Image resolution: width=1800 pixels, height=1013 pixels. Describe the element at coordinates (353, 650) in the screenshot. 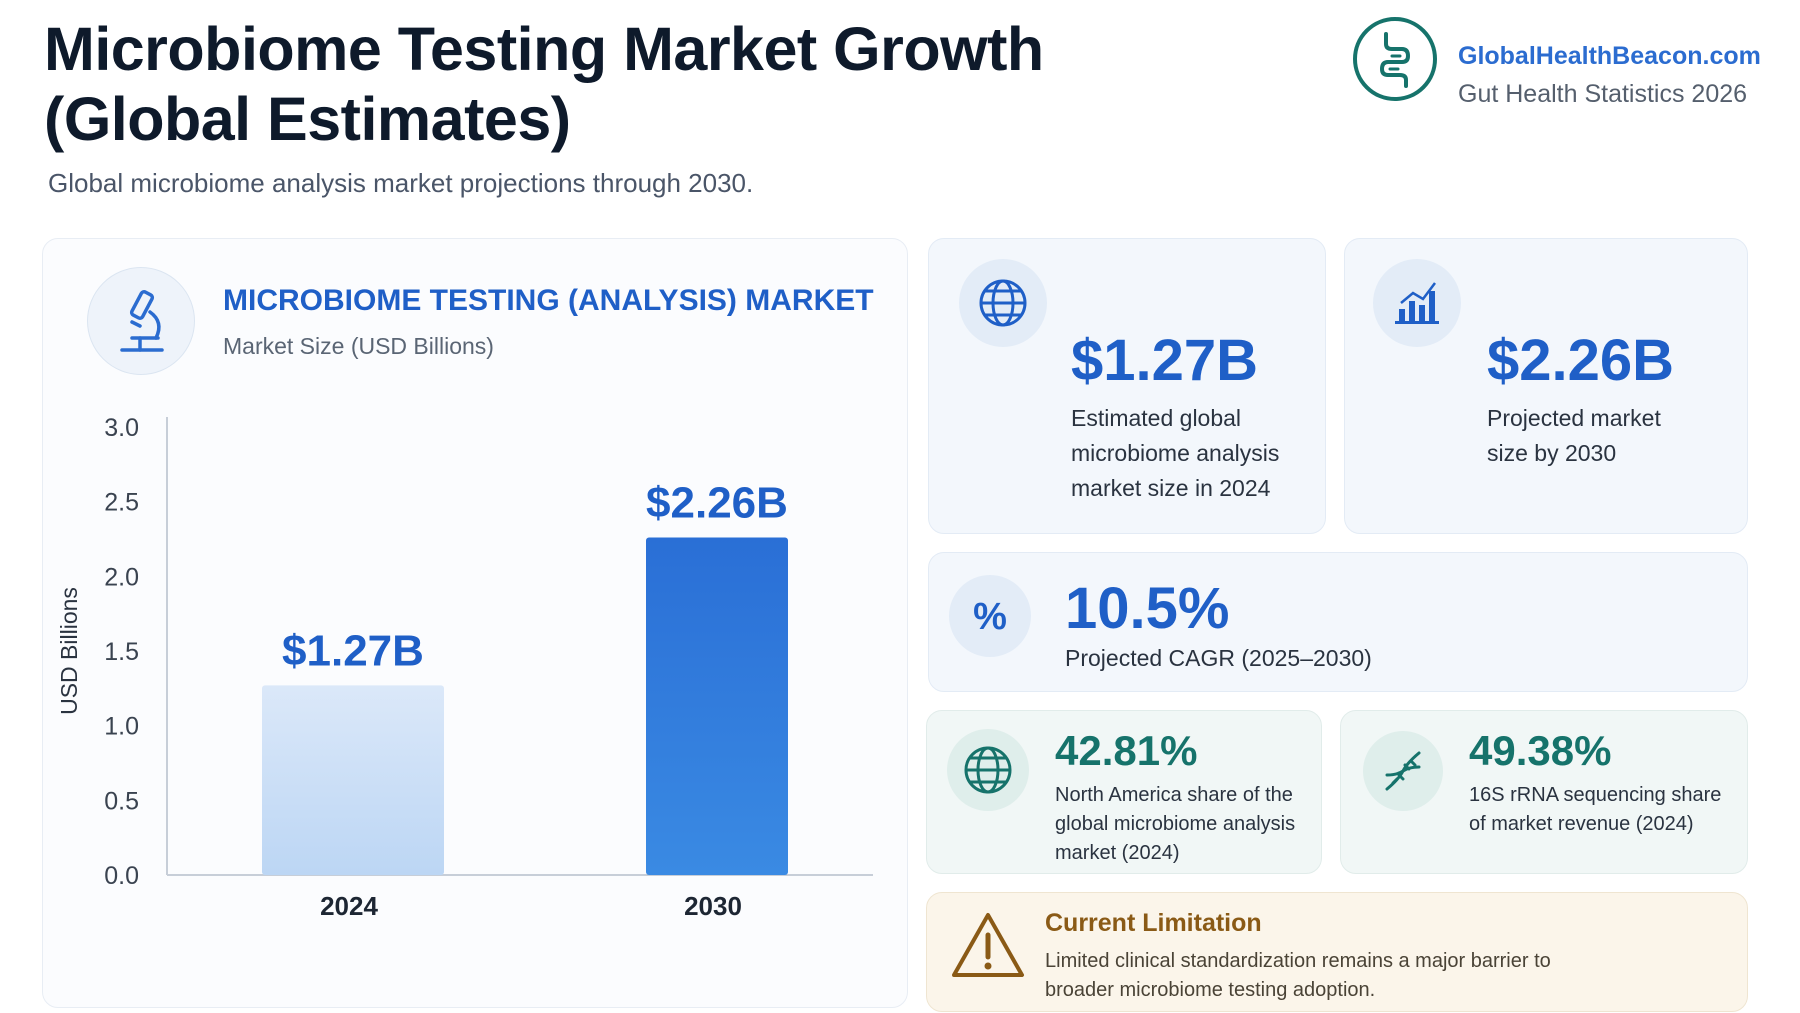

I see `bar-data-label: $1.27B` at that location.